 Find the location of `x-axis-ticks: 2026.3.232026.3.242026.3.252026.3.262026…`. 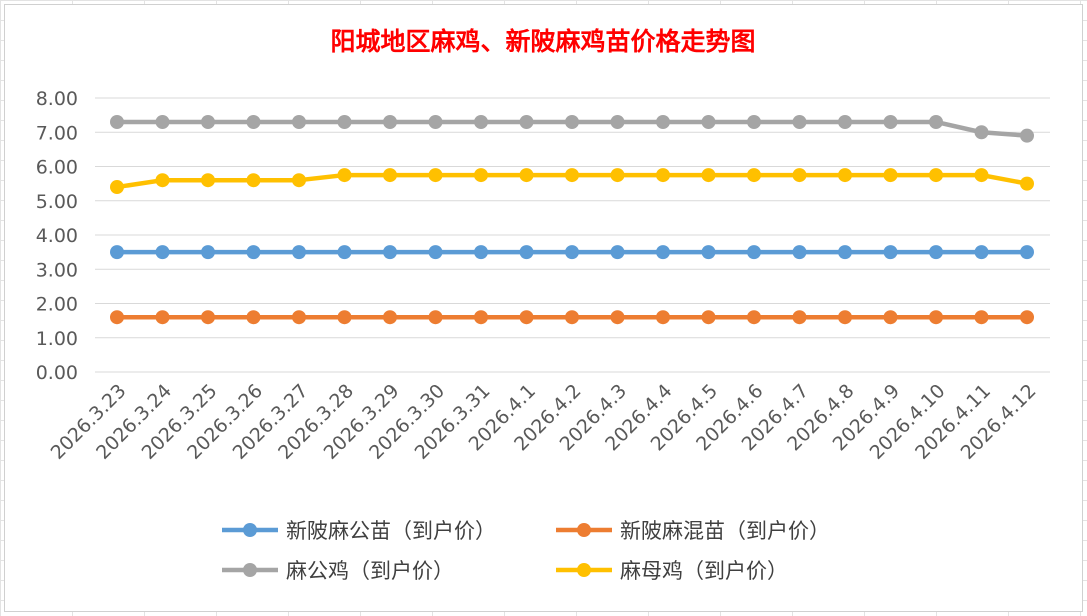

x-axis-ticks: 2026.3.232026.3.242026.3.252026.3.262026… is located at coordinates (544, 422).